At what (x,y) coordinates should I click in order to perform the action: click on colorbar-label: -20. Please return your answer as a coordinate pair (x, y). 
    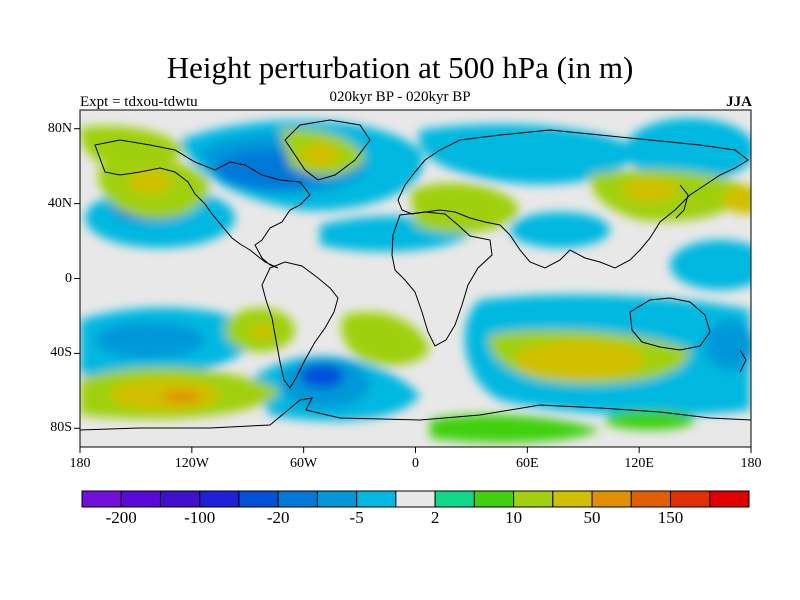
    Looking at the image, I should click on (278, 517).